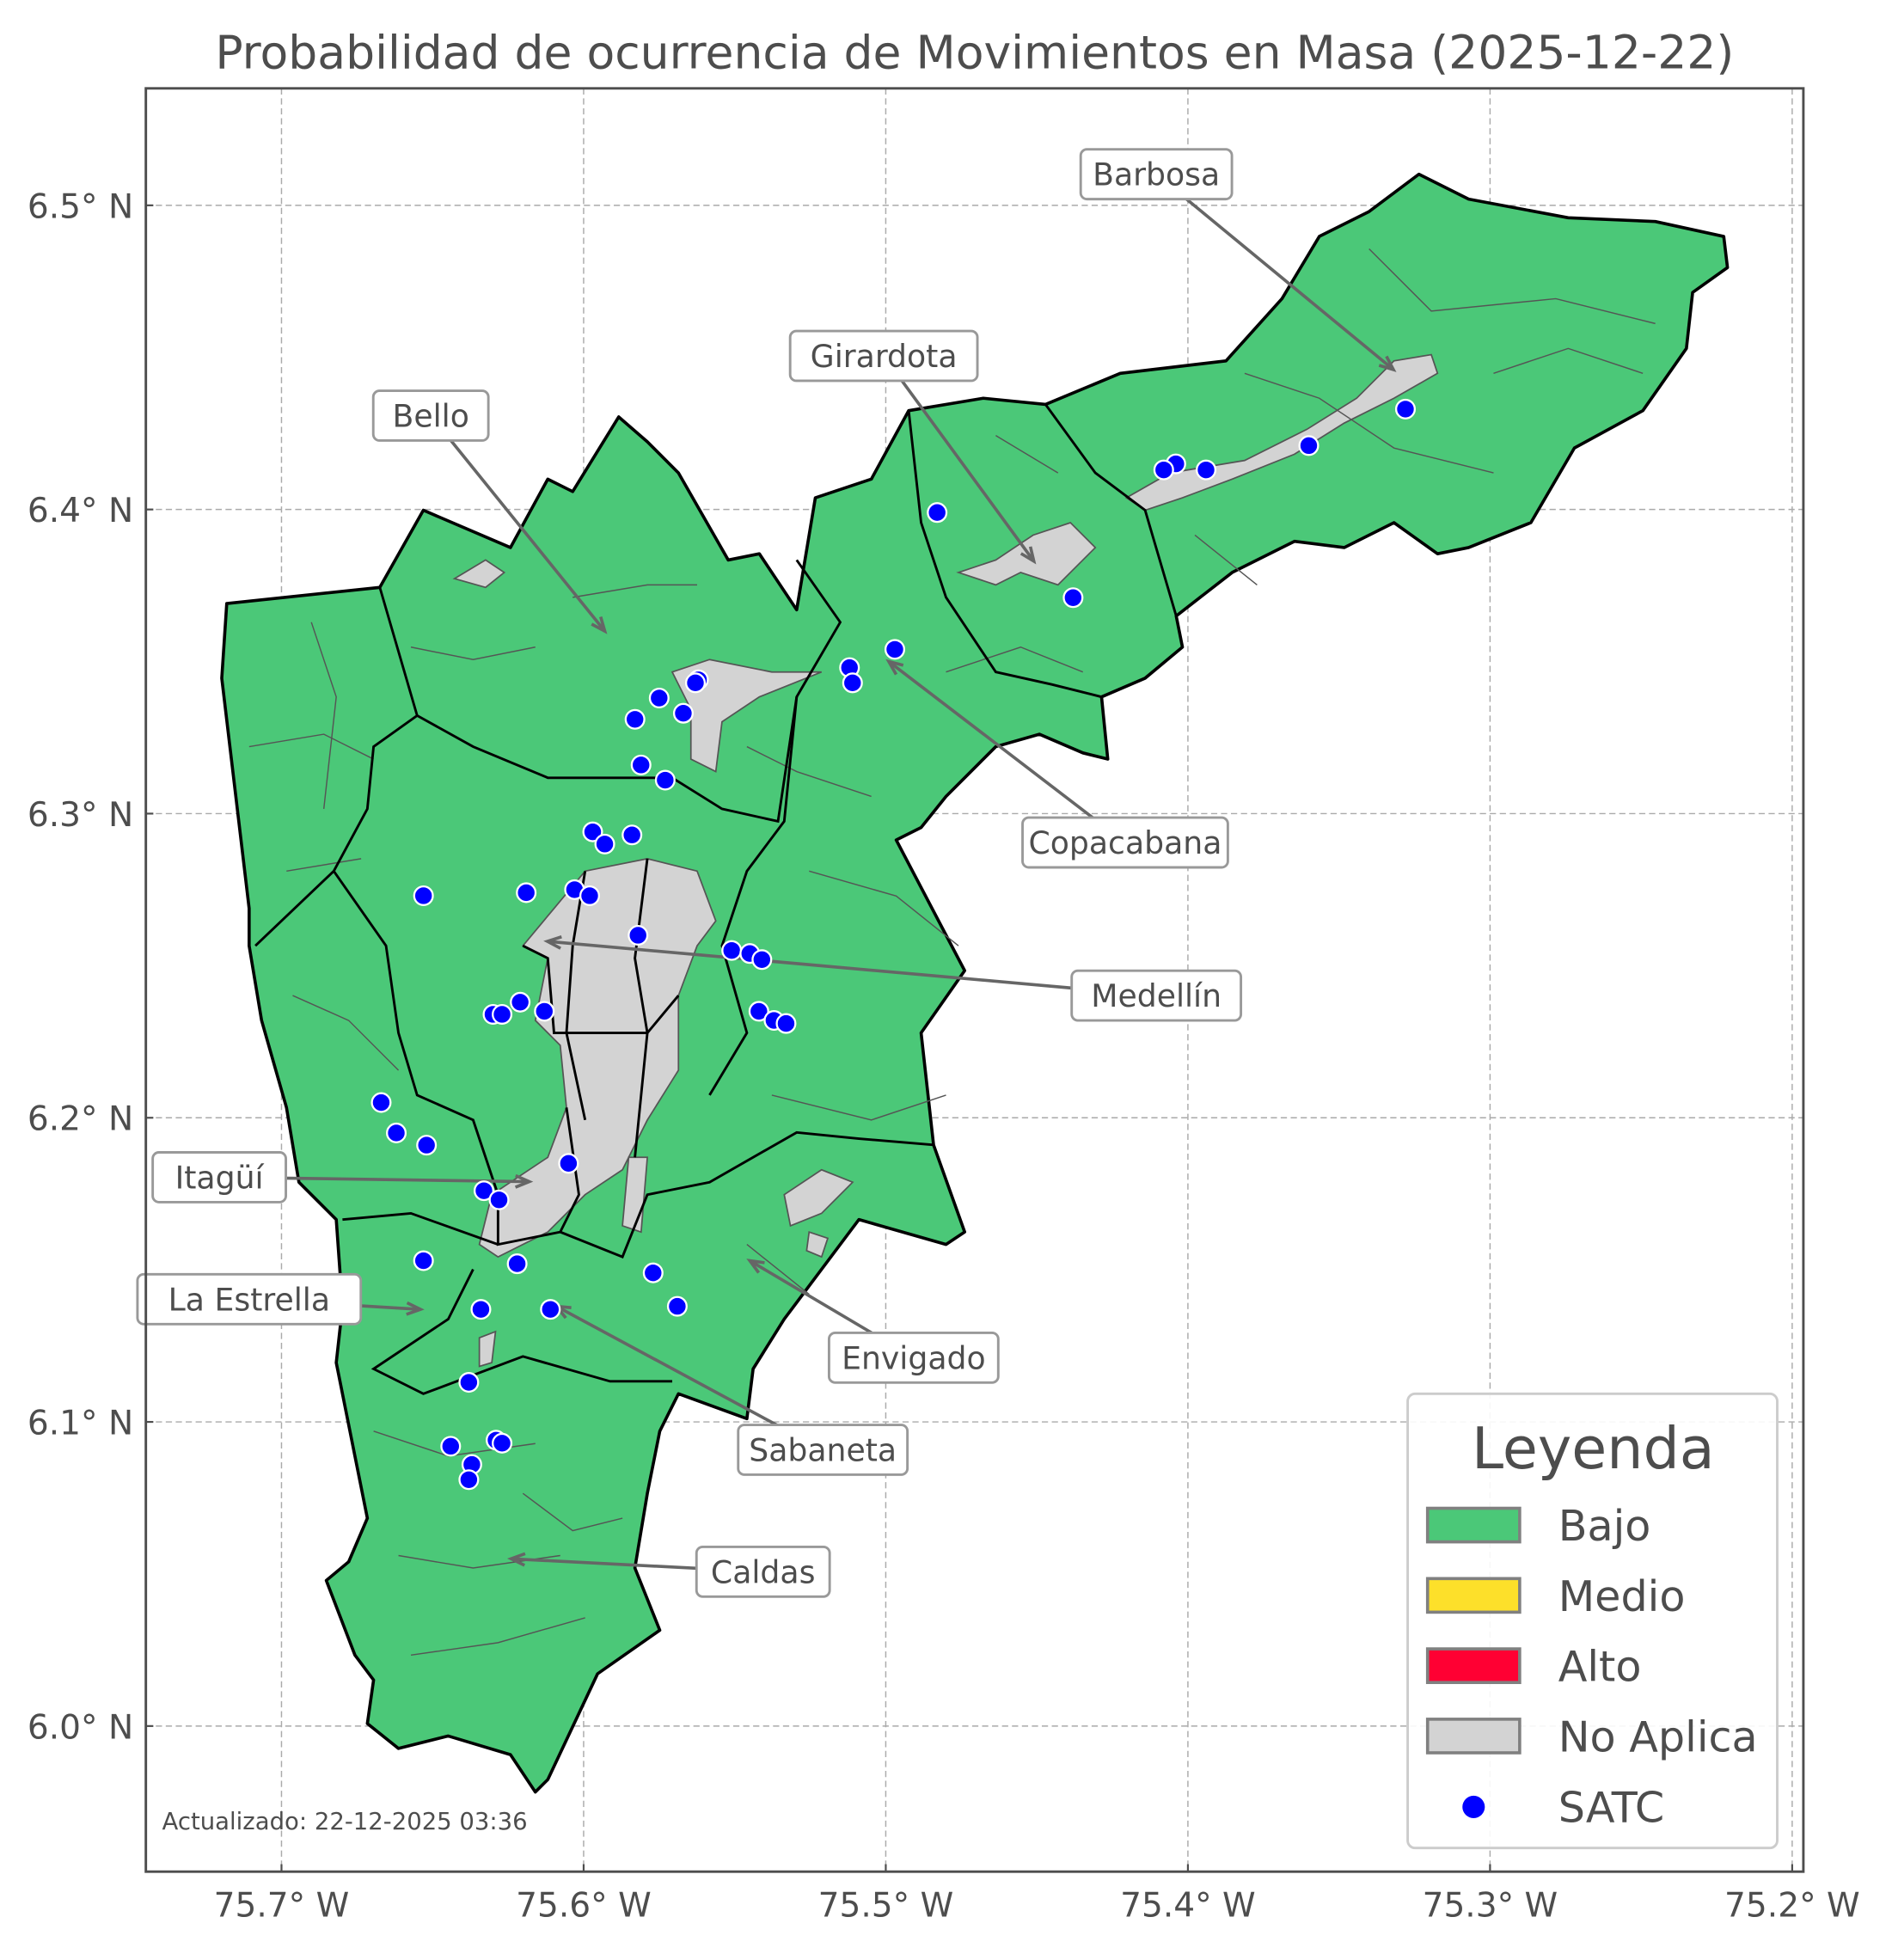 This screenshot has height=1960, width=1892. I want to click on annotation-barbosa: Barbosa, so click(1238, 260).